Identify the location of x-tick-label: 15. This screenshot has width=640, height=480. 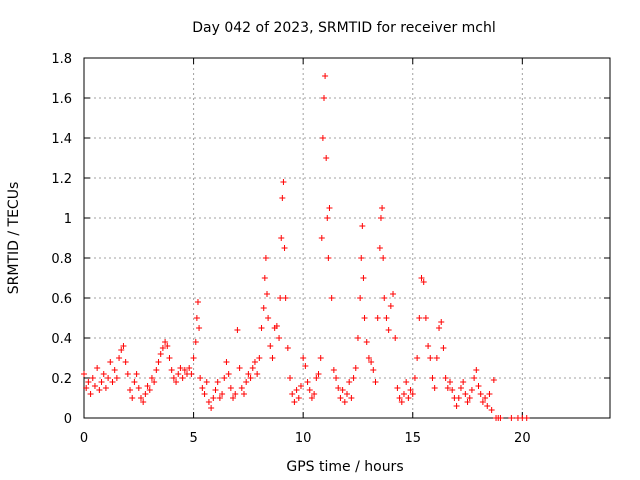
(412, 438).